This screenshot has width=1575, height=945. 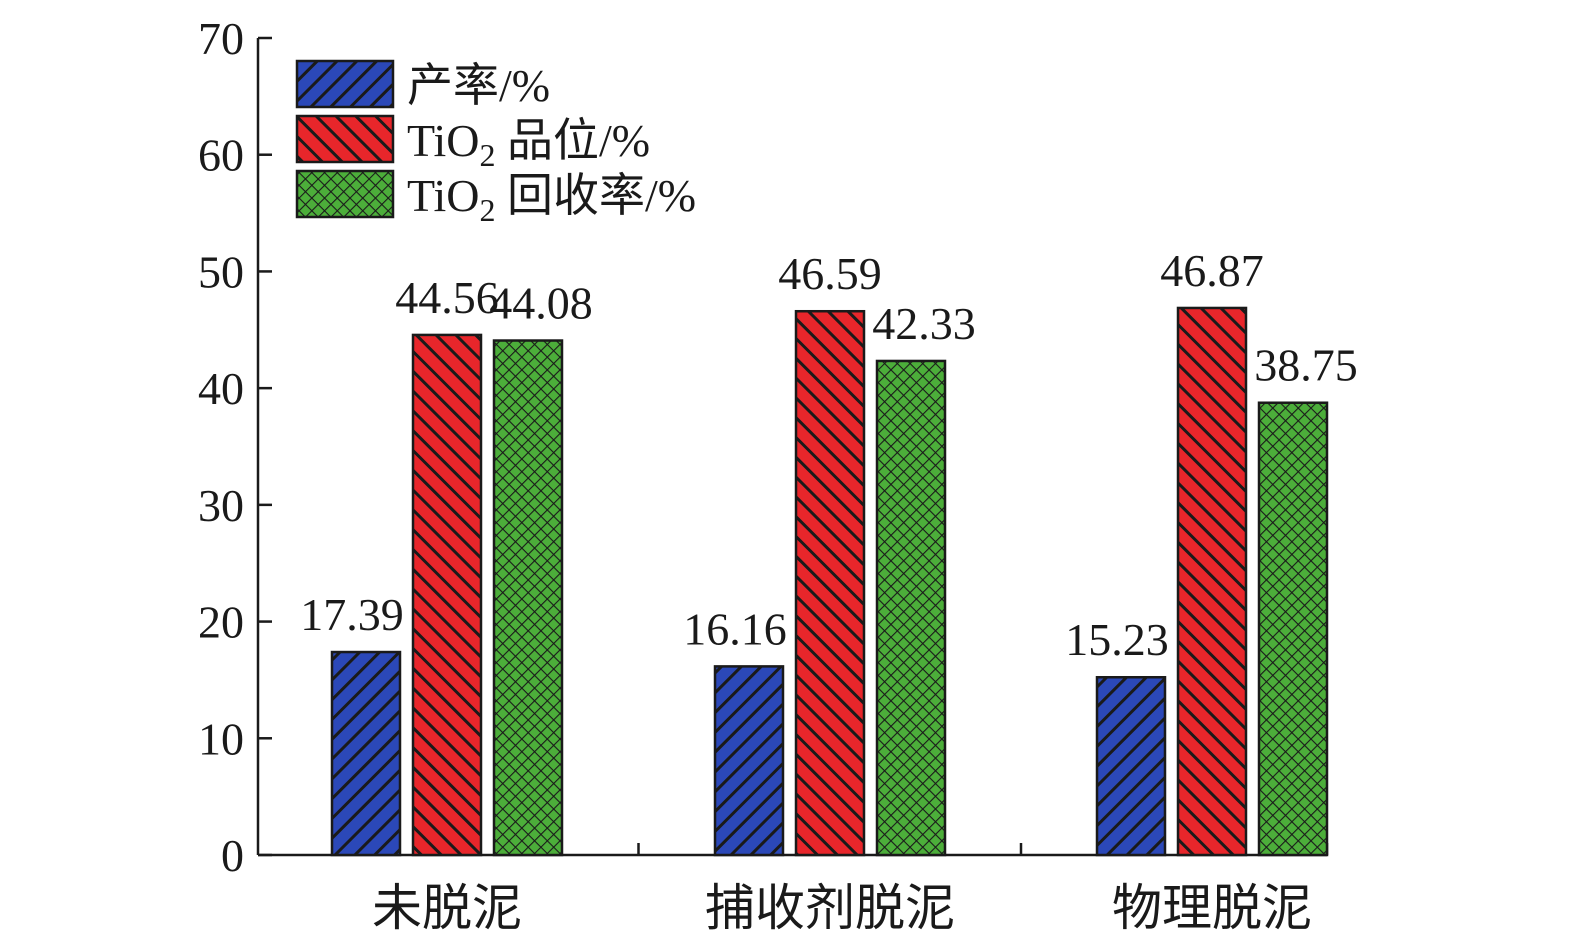 What do you see at coordinates (478, 85) in the screenshot?
I see `legend-label: 产率/%` at bounding box center [478, 85].